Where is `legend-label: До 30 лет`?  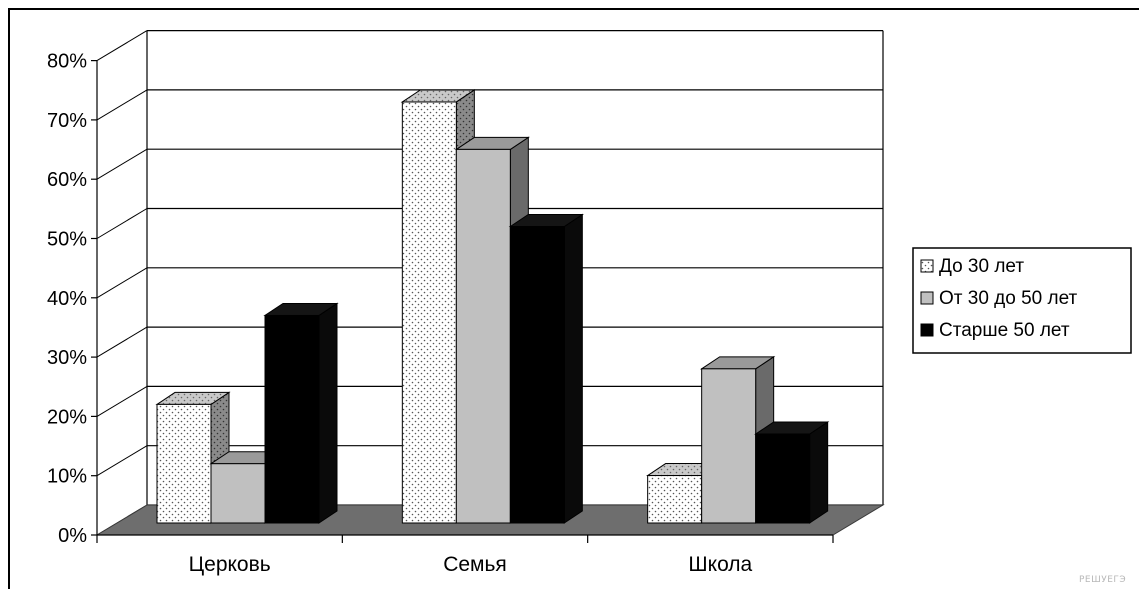
legend-label: До 30 лет is located at coordinates (981, 266).